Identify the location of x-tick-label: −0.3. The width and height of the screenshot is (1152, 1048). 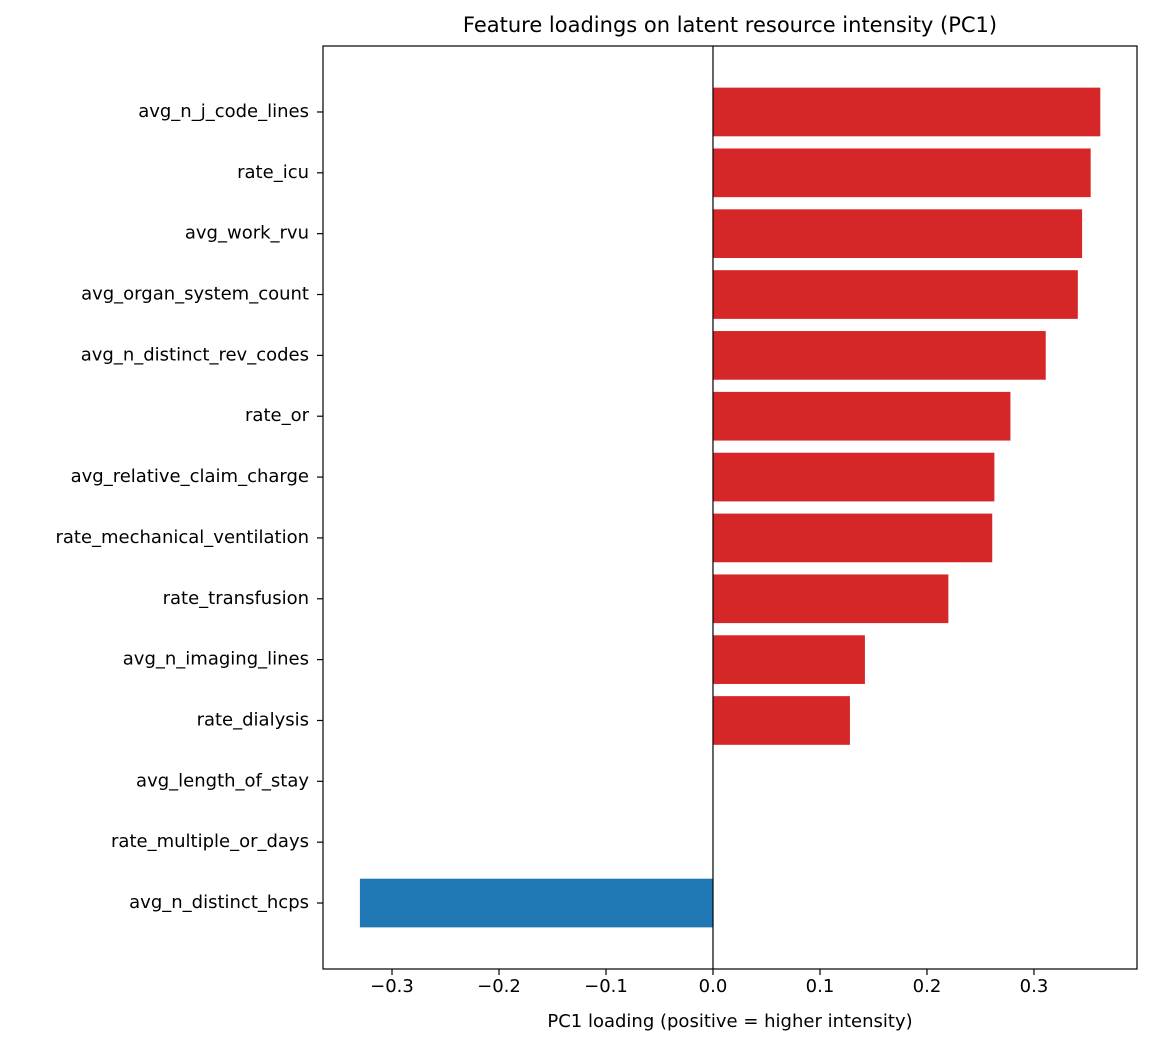
(392, 986).